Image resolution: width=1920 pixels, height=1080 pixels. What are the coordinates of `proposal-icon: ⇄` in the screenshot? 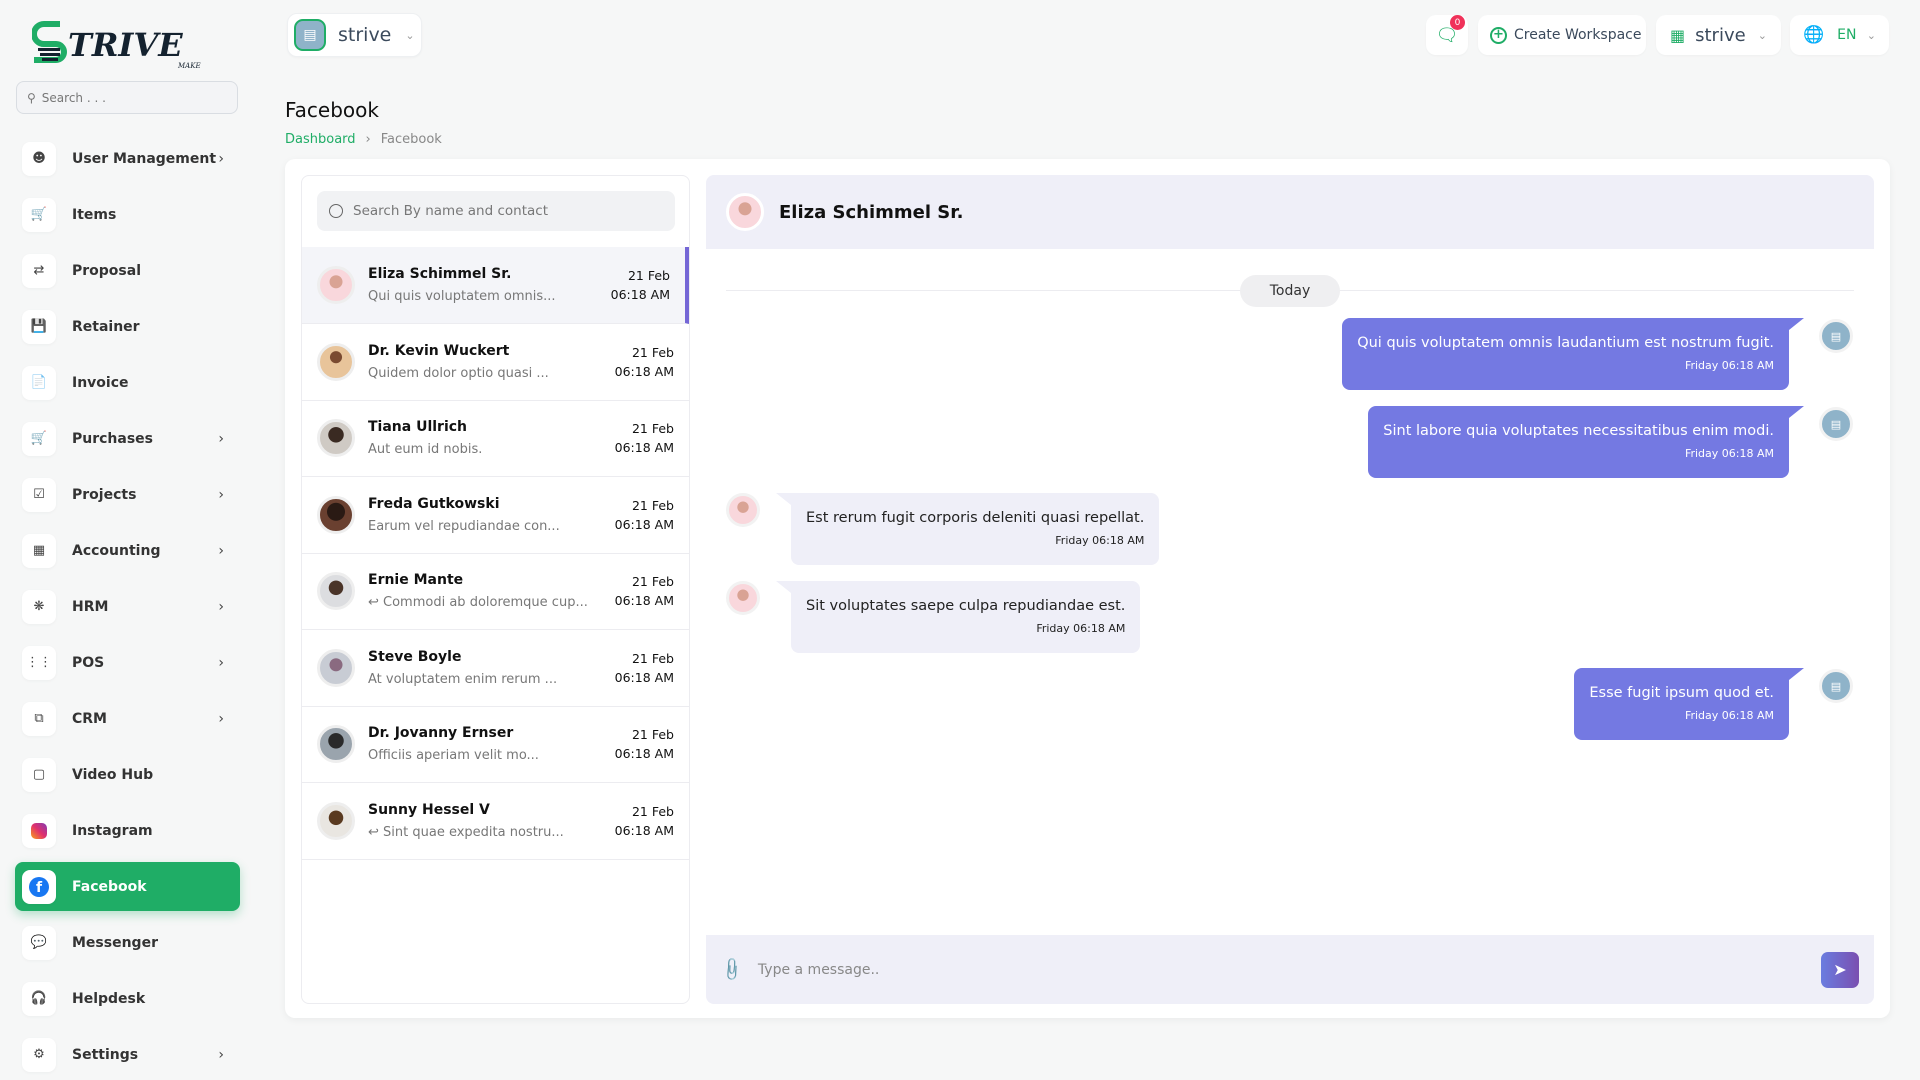 It's located at (39, 270).